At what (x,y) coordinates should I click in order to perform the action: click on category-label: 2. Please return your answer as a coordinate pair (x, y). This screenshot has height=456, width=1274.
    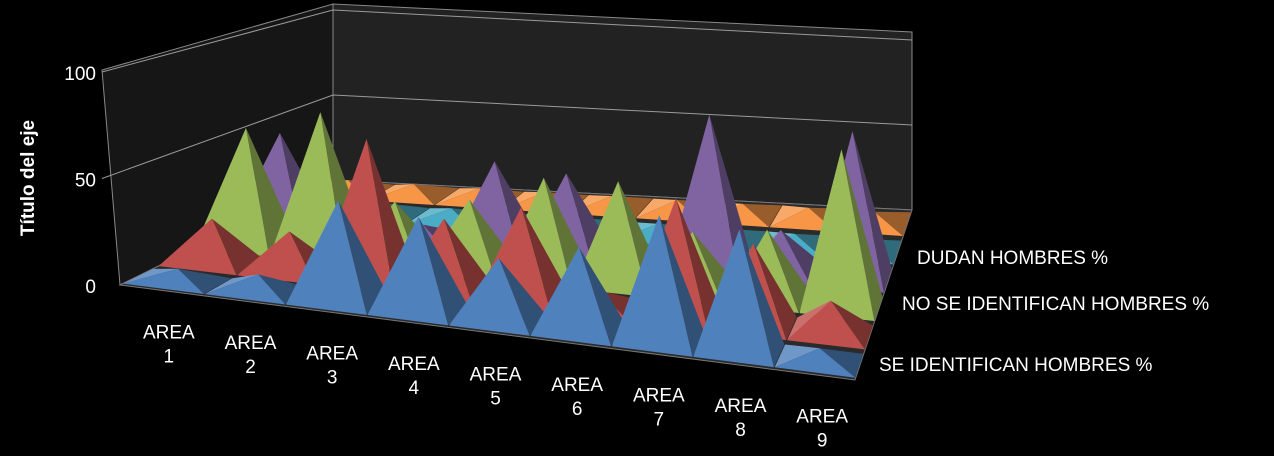
    Looking at the image, I should click on (250, 367).